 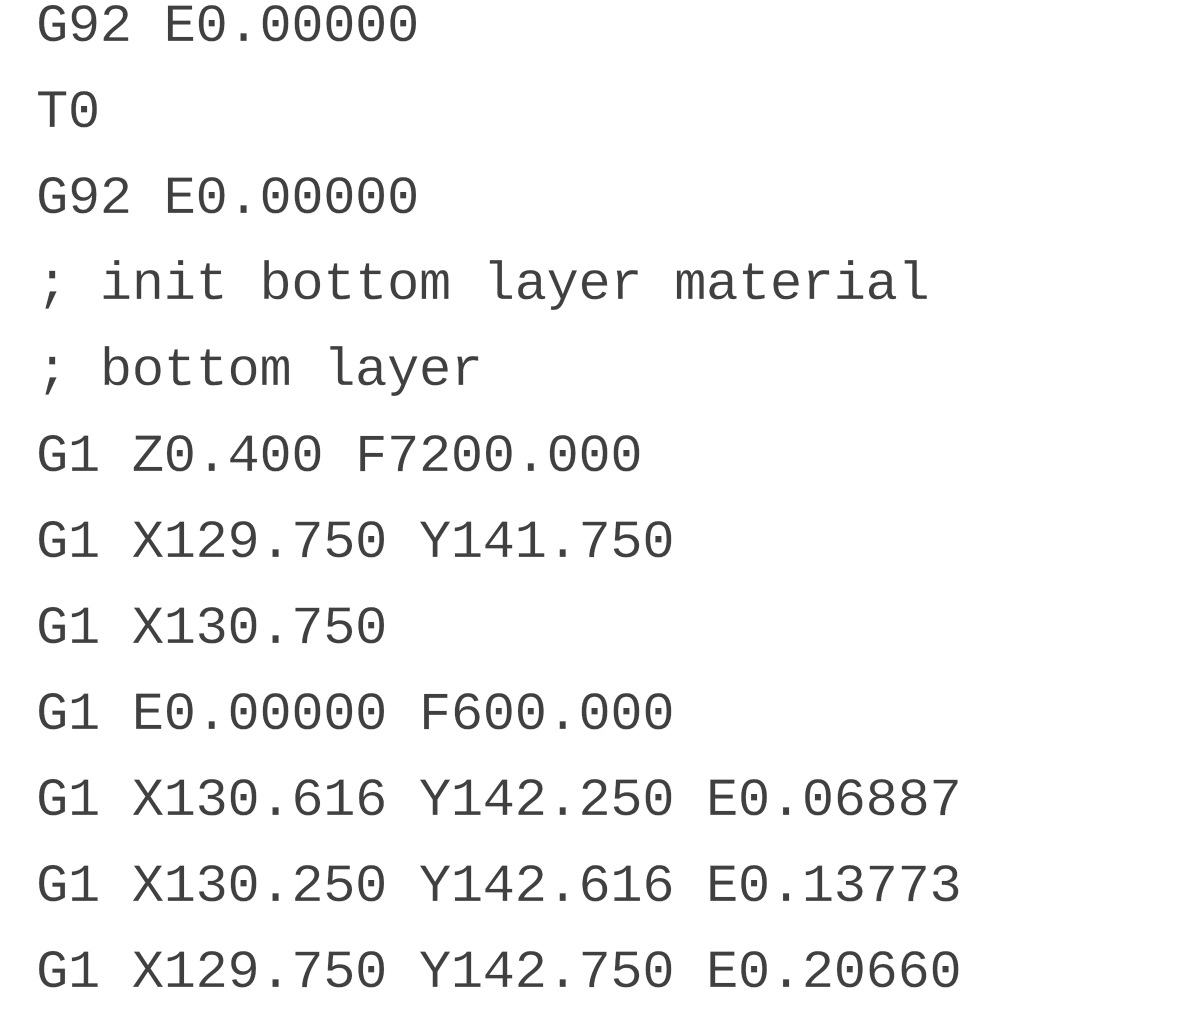 What do you see at coordinates (499, 973) in the screenshot?
I see `gcode-line: G1 X129.750 Y142.750 E0.20660` at bounding box center [499, 973].